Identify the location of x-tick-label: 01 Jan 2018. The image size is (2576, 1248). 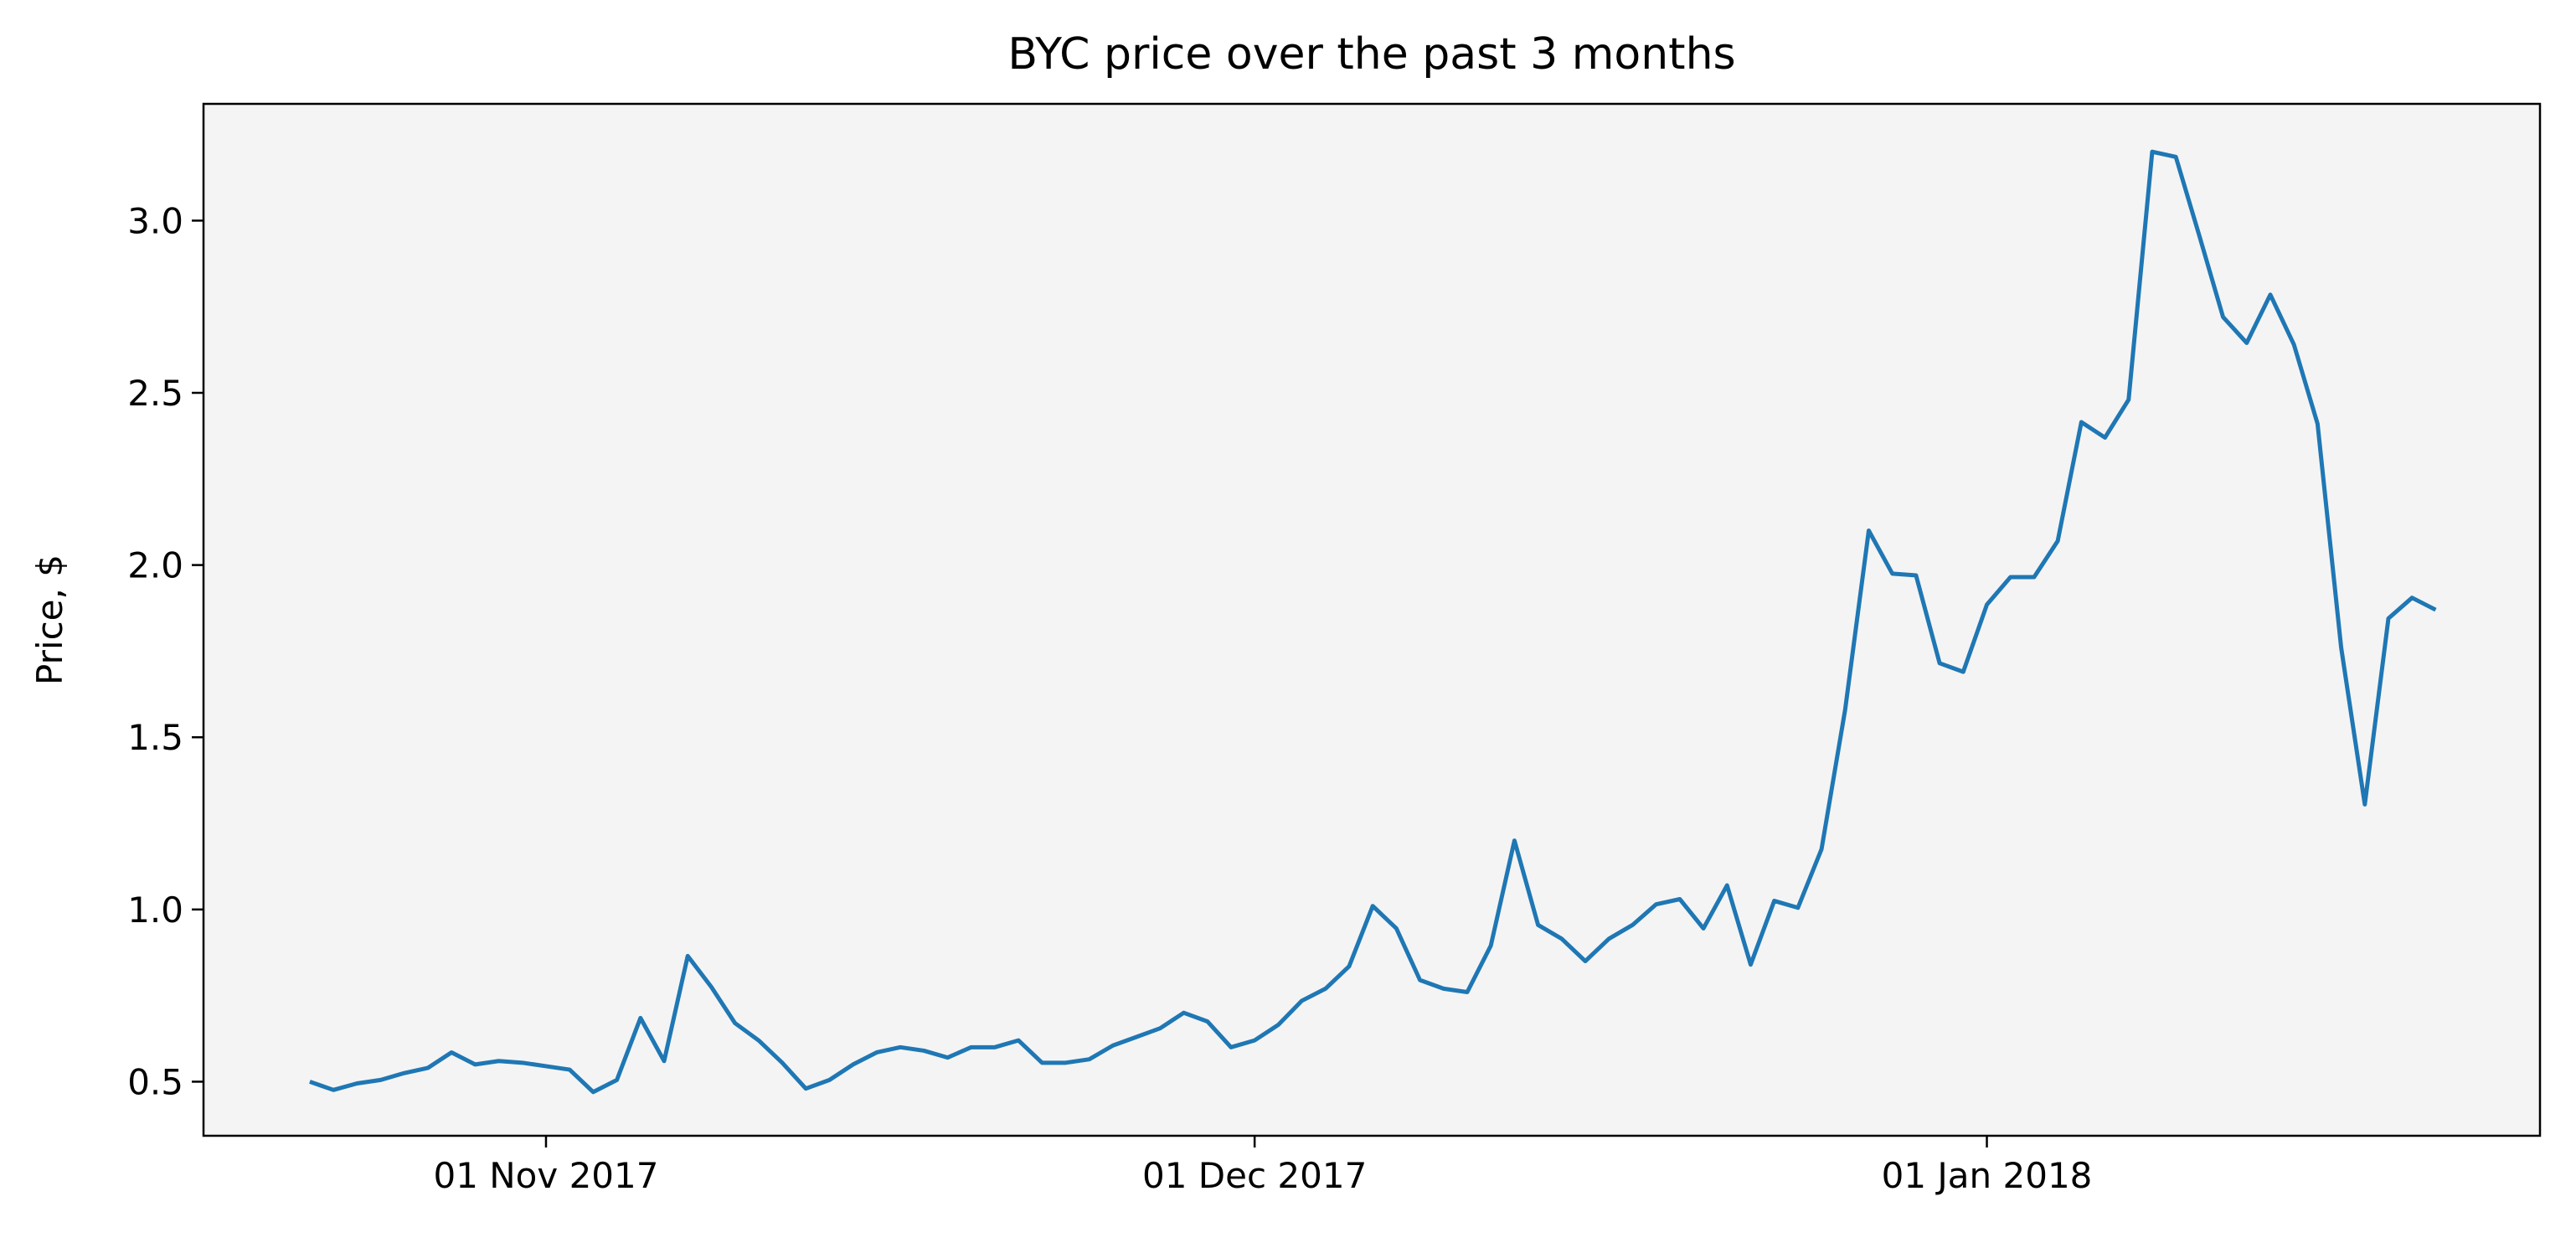
(1987, 1175).